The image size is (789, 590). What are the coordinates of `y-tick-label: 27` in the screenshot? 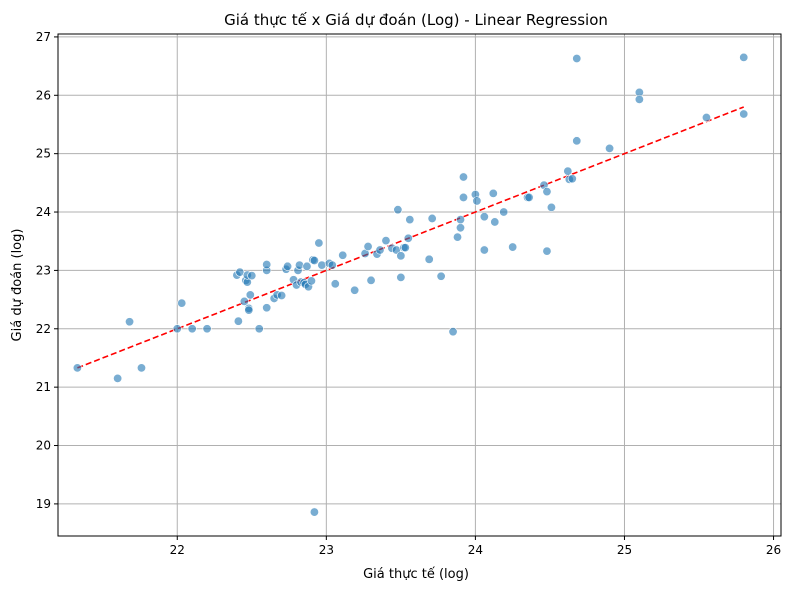 It's located at (43, 37).